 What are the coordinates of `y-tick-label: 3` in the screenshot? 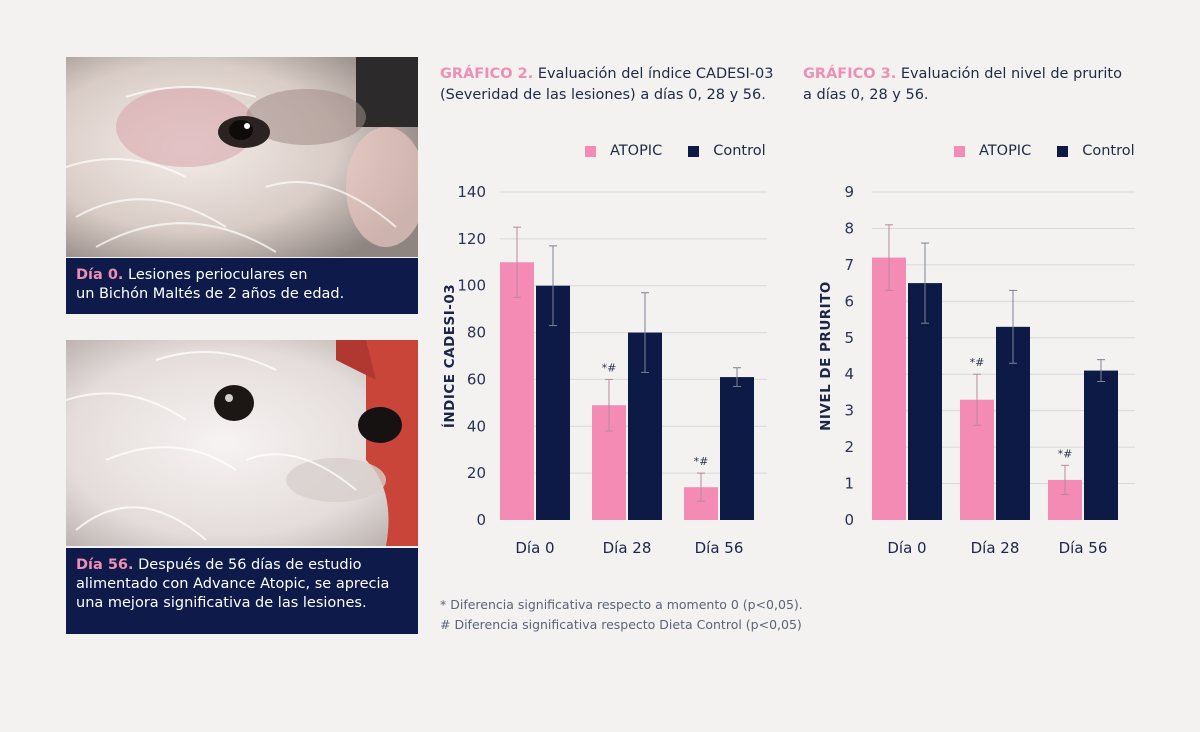 It's located at (849, 411).